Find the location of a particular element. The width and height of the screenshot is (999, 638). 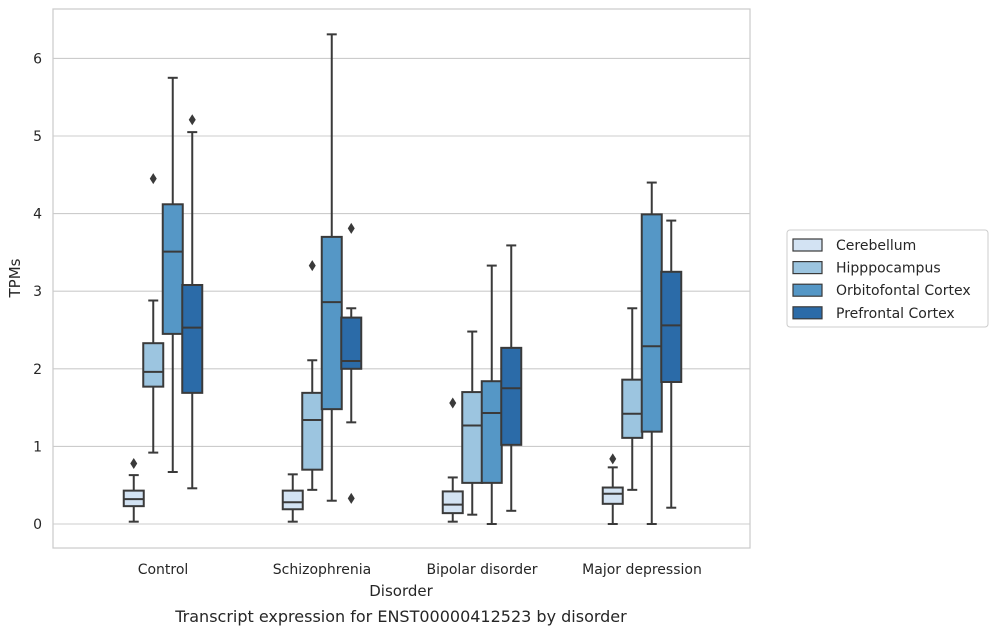

legend-label: Cerebellum is located at coordinates (876, 246).